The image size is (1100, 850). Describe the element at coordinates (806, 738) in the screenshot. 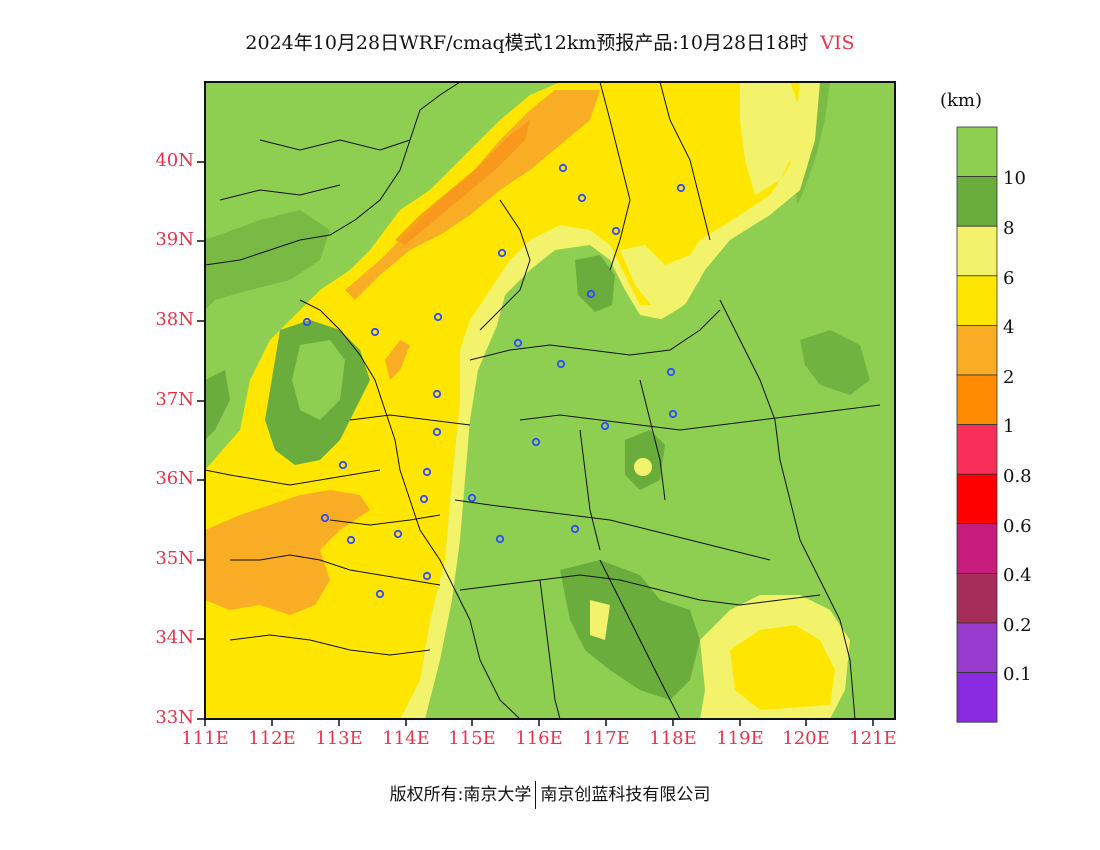

I see `lon-label: 120E` at that location.